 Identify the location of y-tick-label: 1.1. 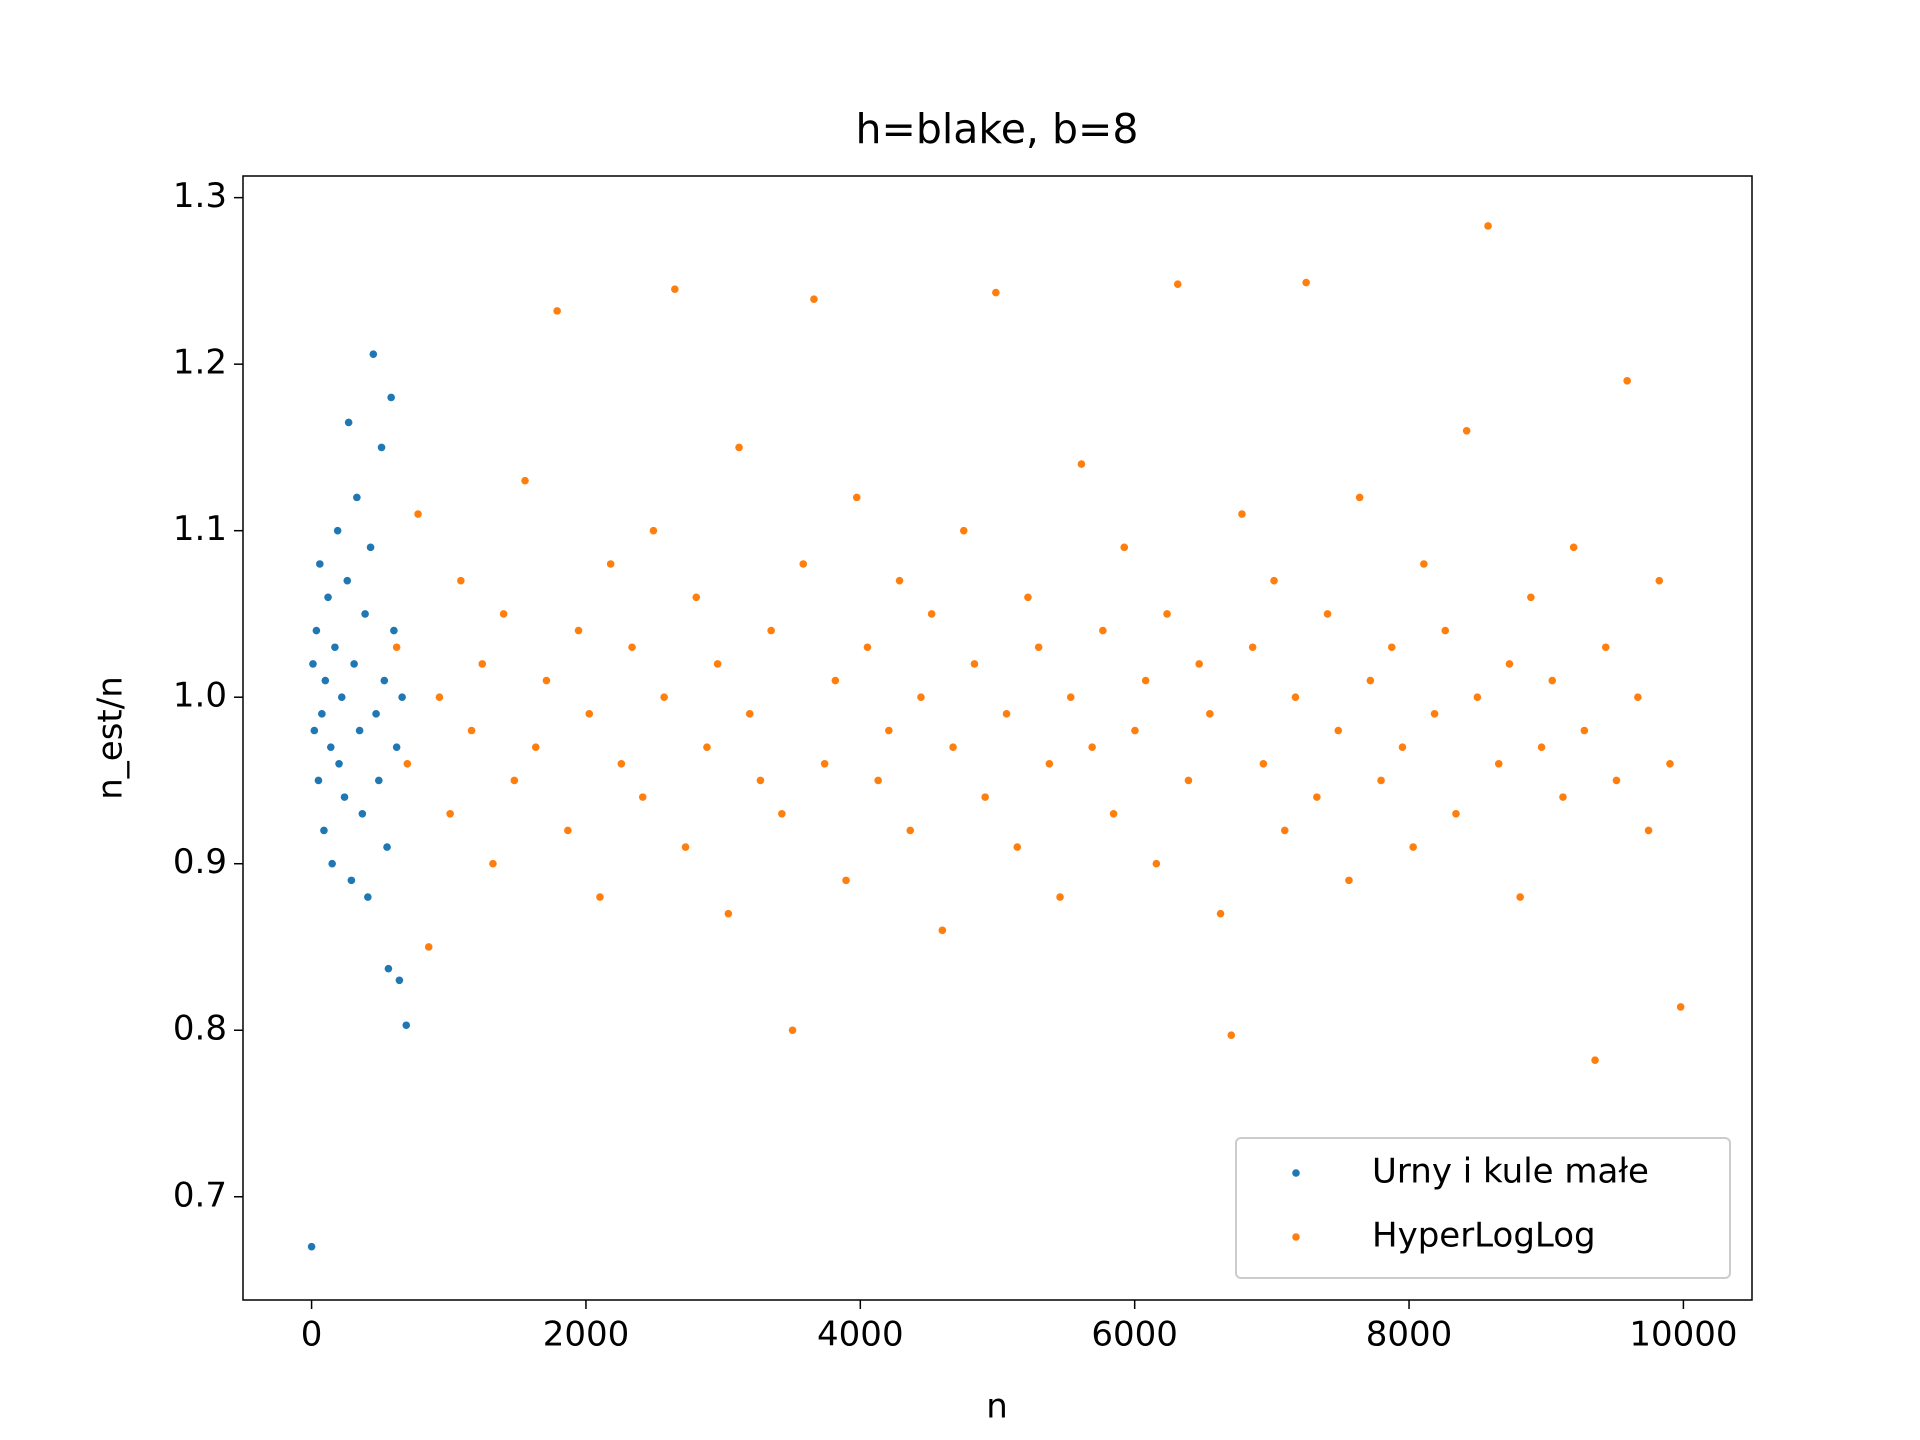
(200, 529).